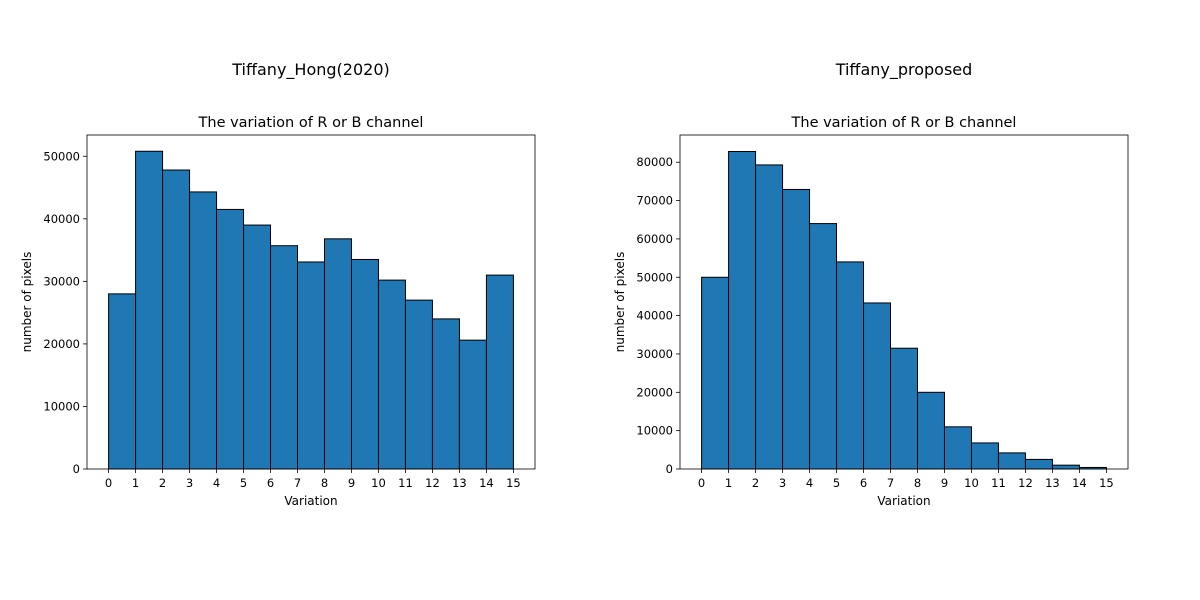  Describe the element at coordinates (904, 70) in the screenshot. I see `figure-title: Tiffany_proposed` at that location.